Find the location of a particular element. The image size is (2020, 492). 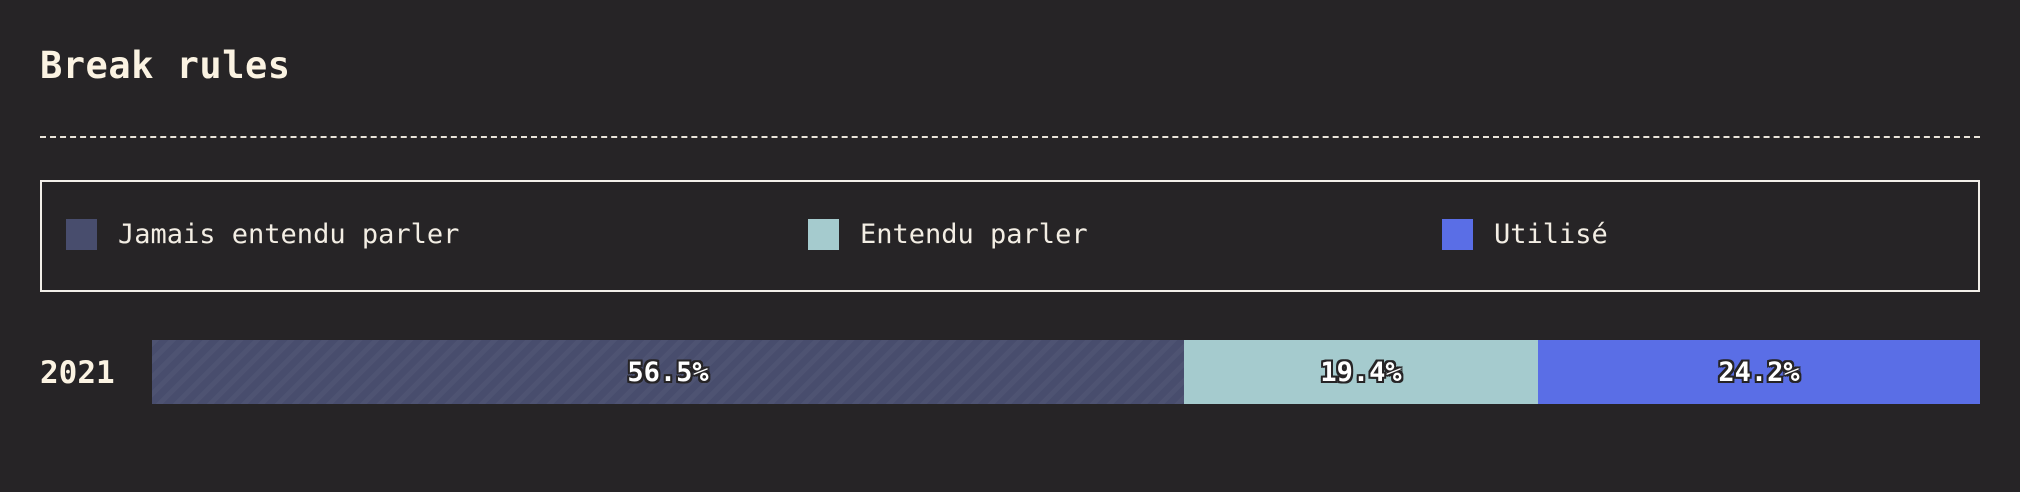

bar-segment-1: 56.5% is located at coordinates (668, 372).